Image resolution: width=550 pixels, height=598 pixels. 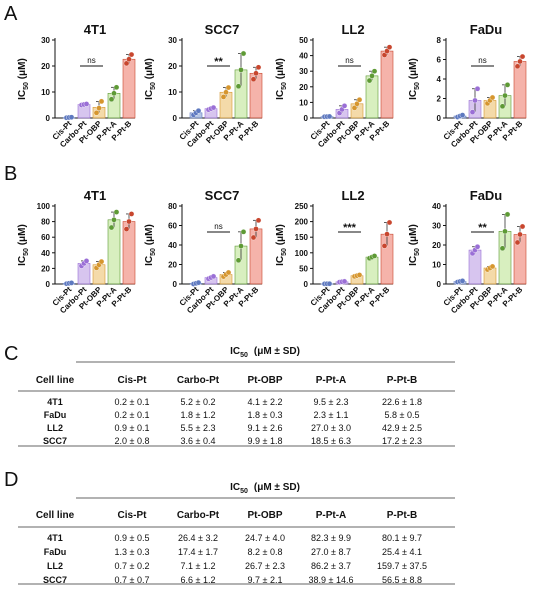 What do you see at coordinates (198, 428) in the screenshot?
I see `table-cell: 5.5 ± 2.3` at bounding box center [198, 428].